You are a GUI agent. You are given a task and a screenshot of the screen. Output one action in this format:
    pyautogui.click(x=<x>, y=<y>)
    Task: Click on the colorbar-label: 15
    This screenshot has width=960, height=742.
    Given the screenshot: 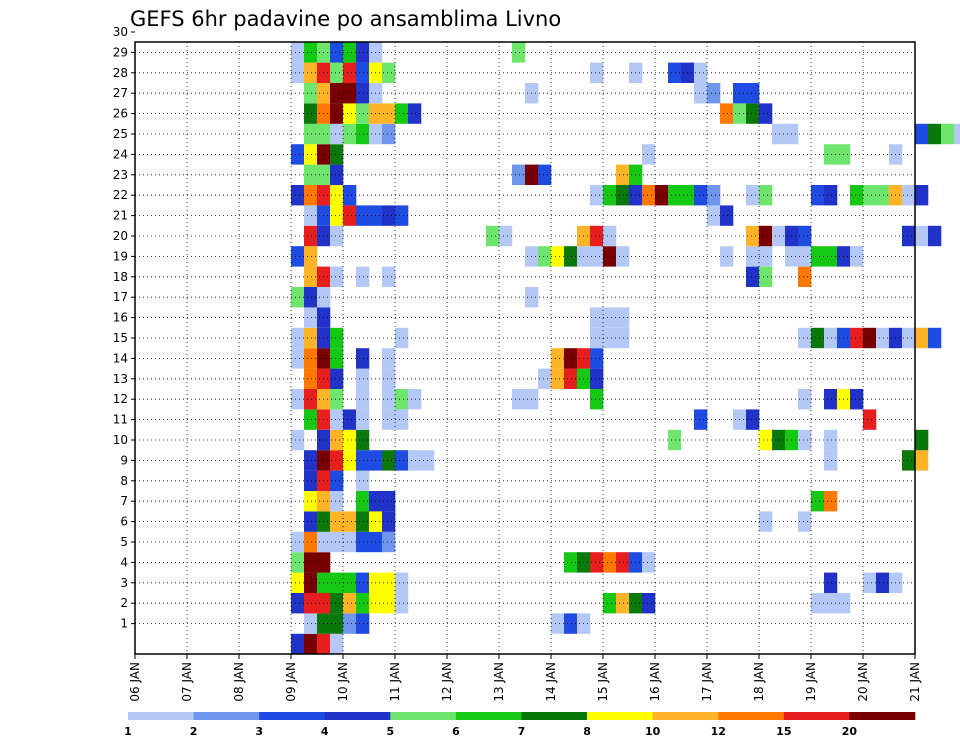 What is the action you would take?
    pyautogui.click(x=783, y=731)
    